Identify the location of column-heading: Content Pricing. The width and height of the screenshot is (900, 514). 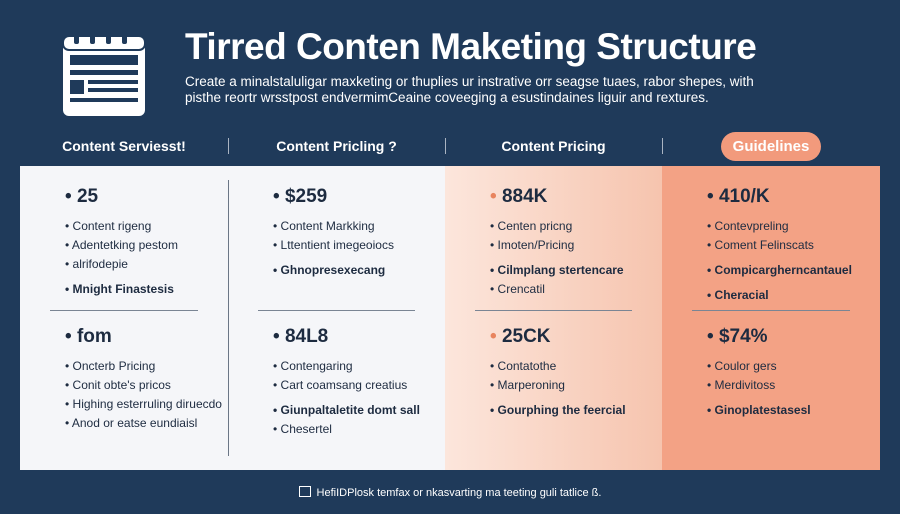
(553, 146).